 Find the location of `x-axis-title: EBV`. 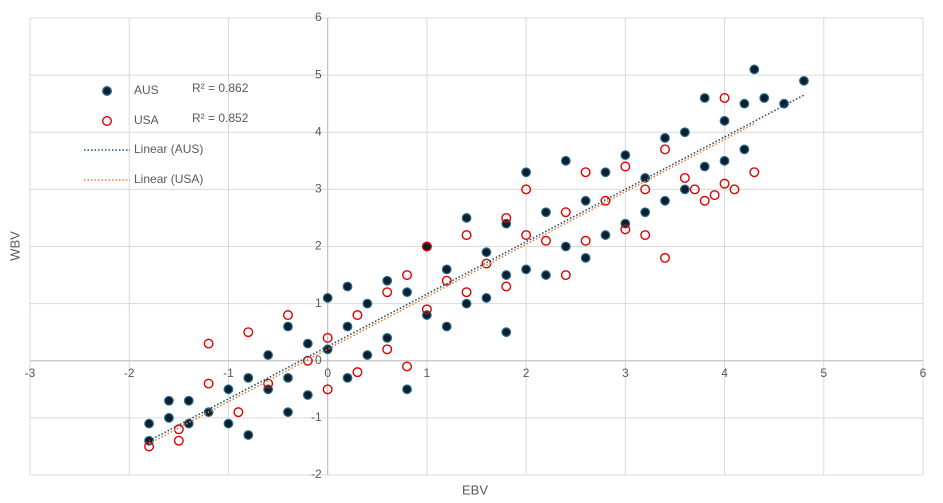

x-axis-title: EBV is located at coordinates (475, 489).